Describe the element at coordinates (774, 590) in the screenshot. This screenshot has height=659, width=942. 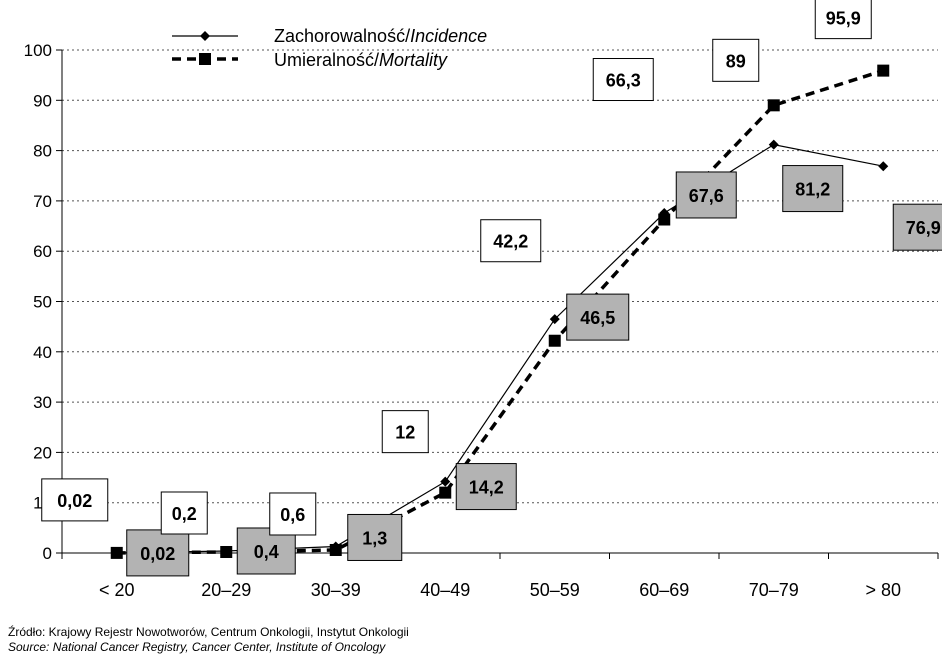
I see `x-tick-label: 70–79` at that location.